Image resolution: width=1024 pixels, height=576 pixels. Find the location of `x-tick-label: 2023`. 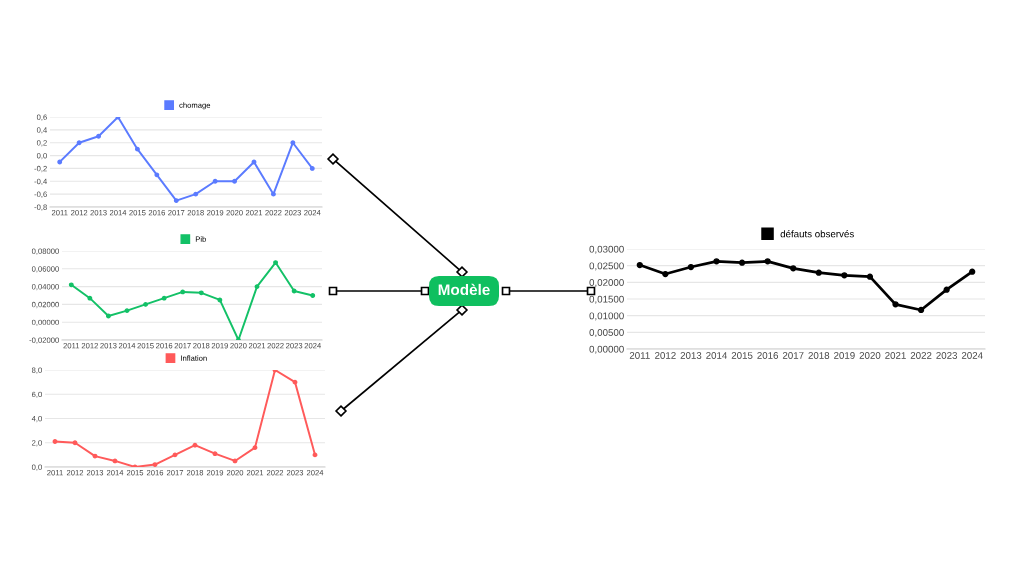

x-tick-label: 2023 is located at coordinates (947, 355).